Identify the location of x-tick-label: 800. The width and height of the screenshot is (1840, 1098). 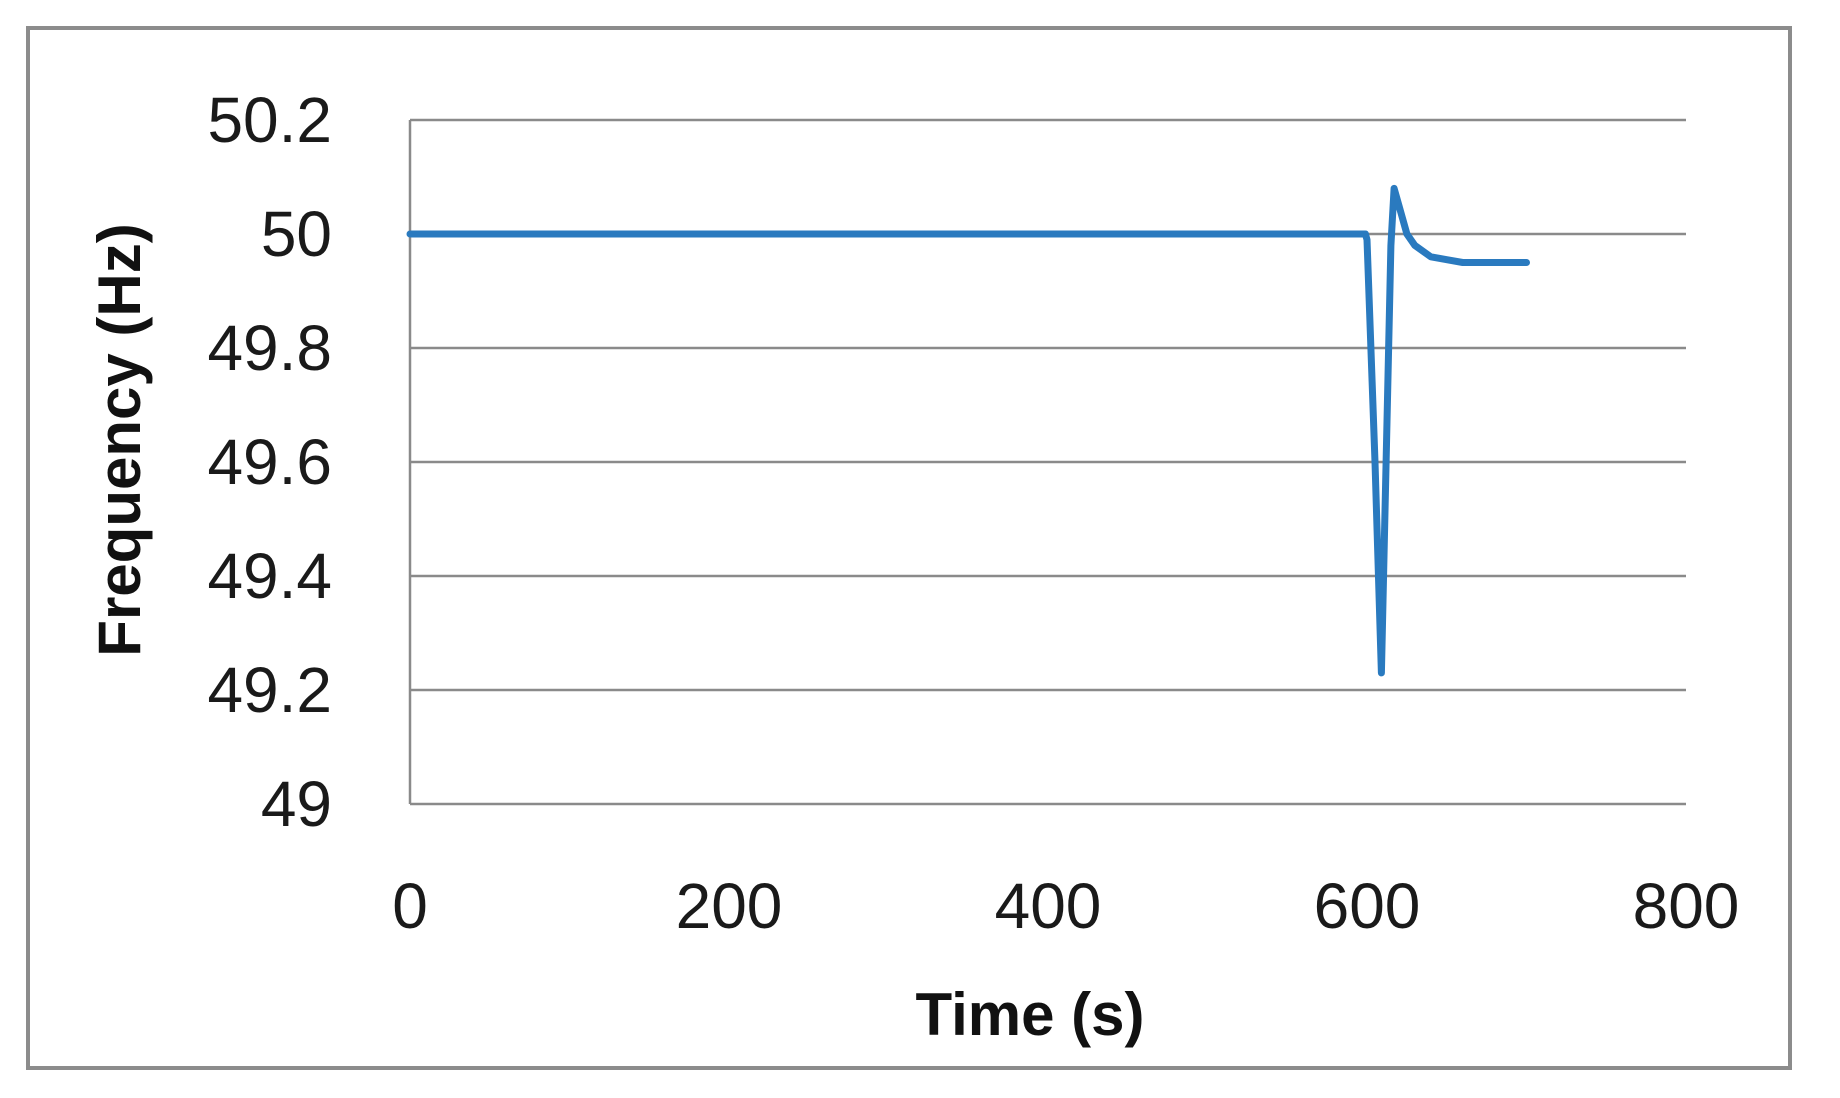
(1686, 906).